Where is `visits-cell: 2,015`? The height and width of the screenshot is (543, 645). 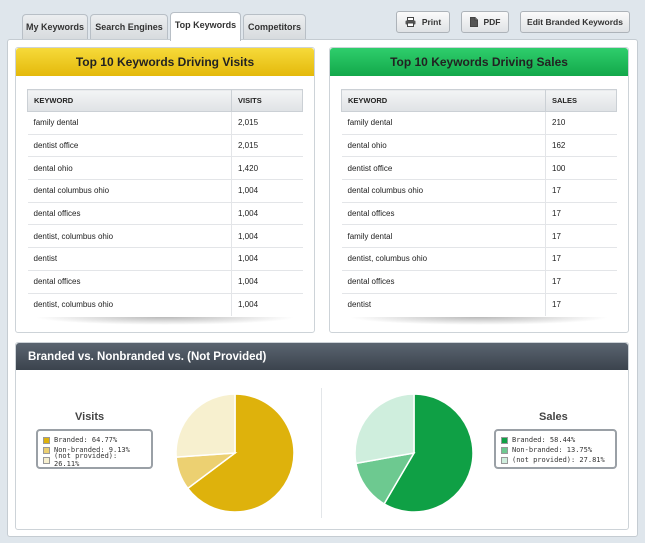
visits-cell: 2,015 is located at coordinates (267, 145).